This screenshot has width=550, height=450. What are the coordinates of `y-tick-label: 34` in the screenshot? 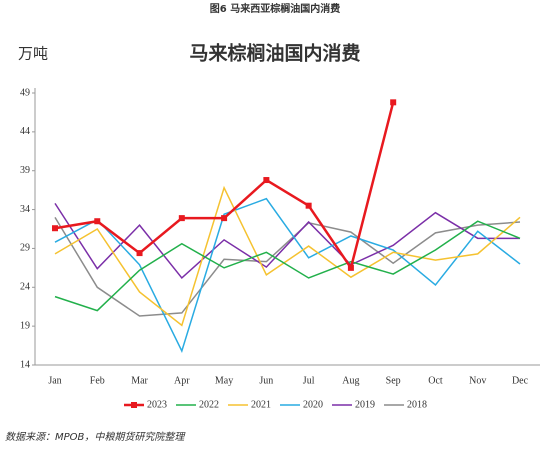 It's located at (25, 209).